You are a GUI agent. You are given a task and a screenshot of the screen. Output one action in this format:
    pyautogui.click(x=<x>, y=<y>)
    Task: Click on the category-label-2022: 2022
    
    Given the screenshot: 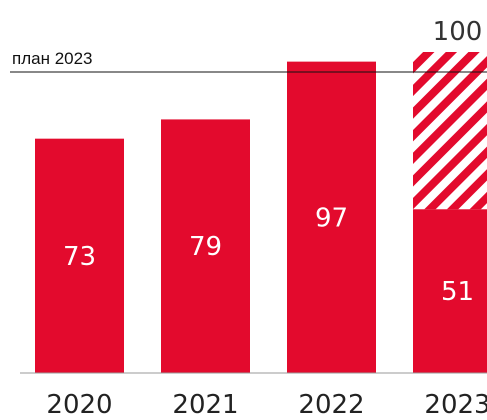 What is the action you would take?
    pyautogui.click(x=331, y=405)
    